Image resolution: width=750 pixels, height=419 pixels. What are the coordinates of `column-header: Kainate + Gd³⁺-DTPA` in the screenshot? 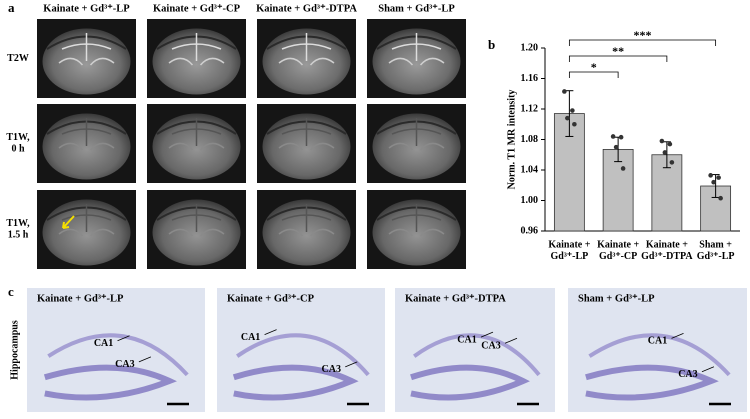 It's located at (306, 8).